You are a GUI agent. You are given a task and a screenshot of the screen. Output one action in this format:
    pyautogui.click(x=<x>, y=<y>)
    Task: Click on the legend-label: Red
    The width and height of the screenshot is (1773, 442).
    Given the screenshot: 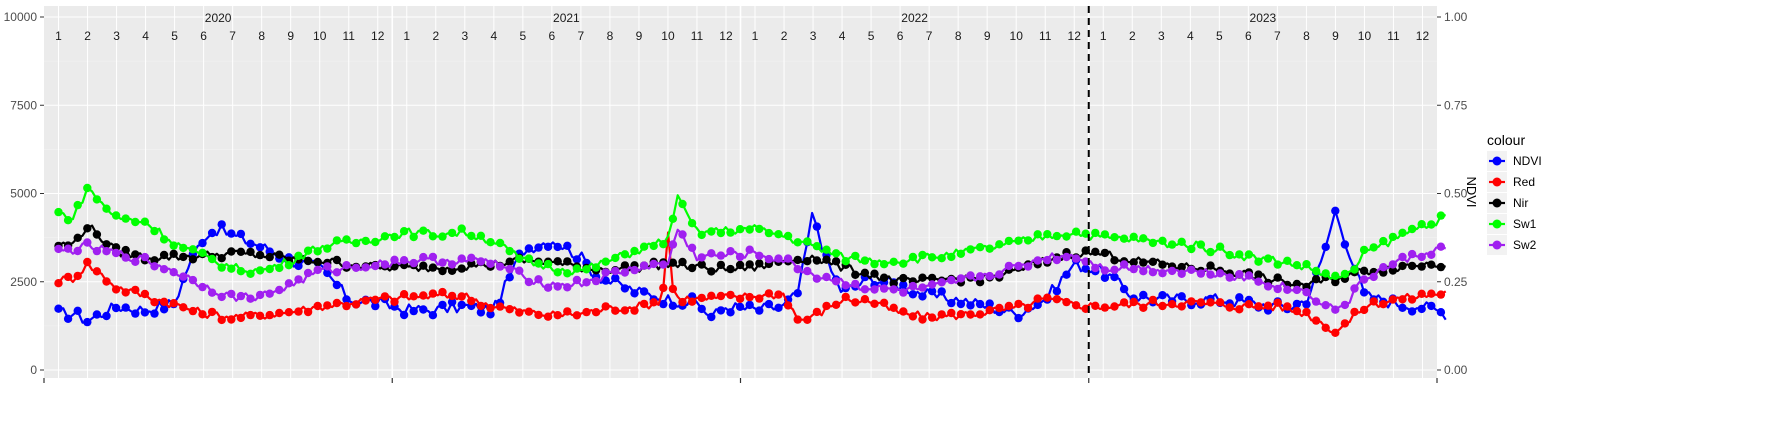 What is the action you would take?
    pyautogui.click(x=1524, y=182)
    